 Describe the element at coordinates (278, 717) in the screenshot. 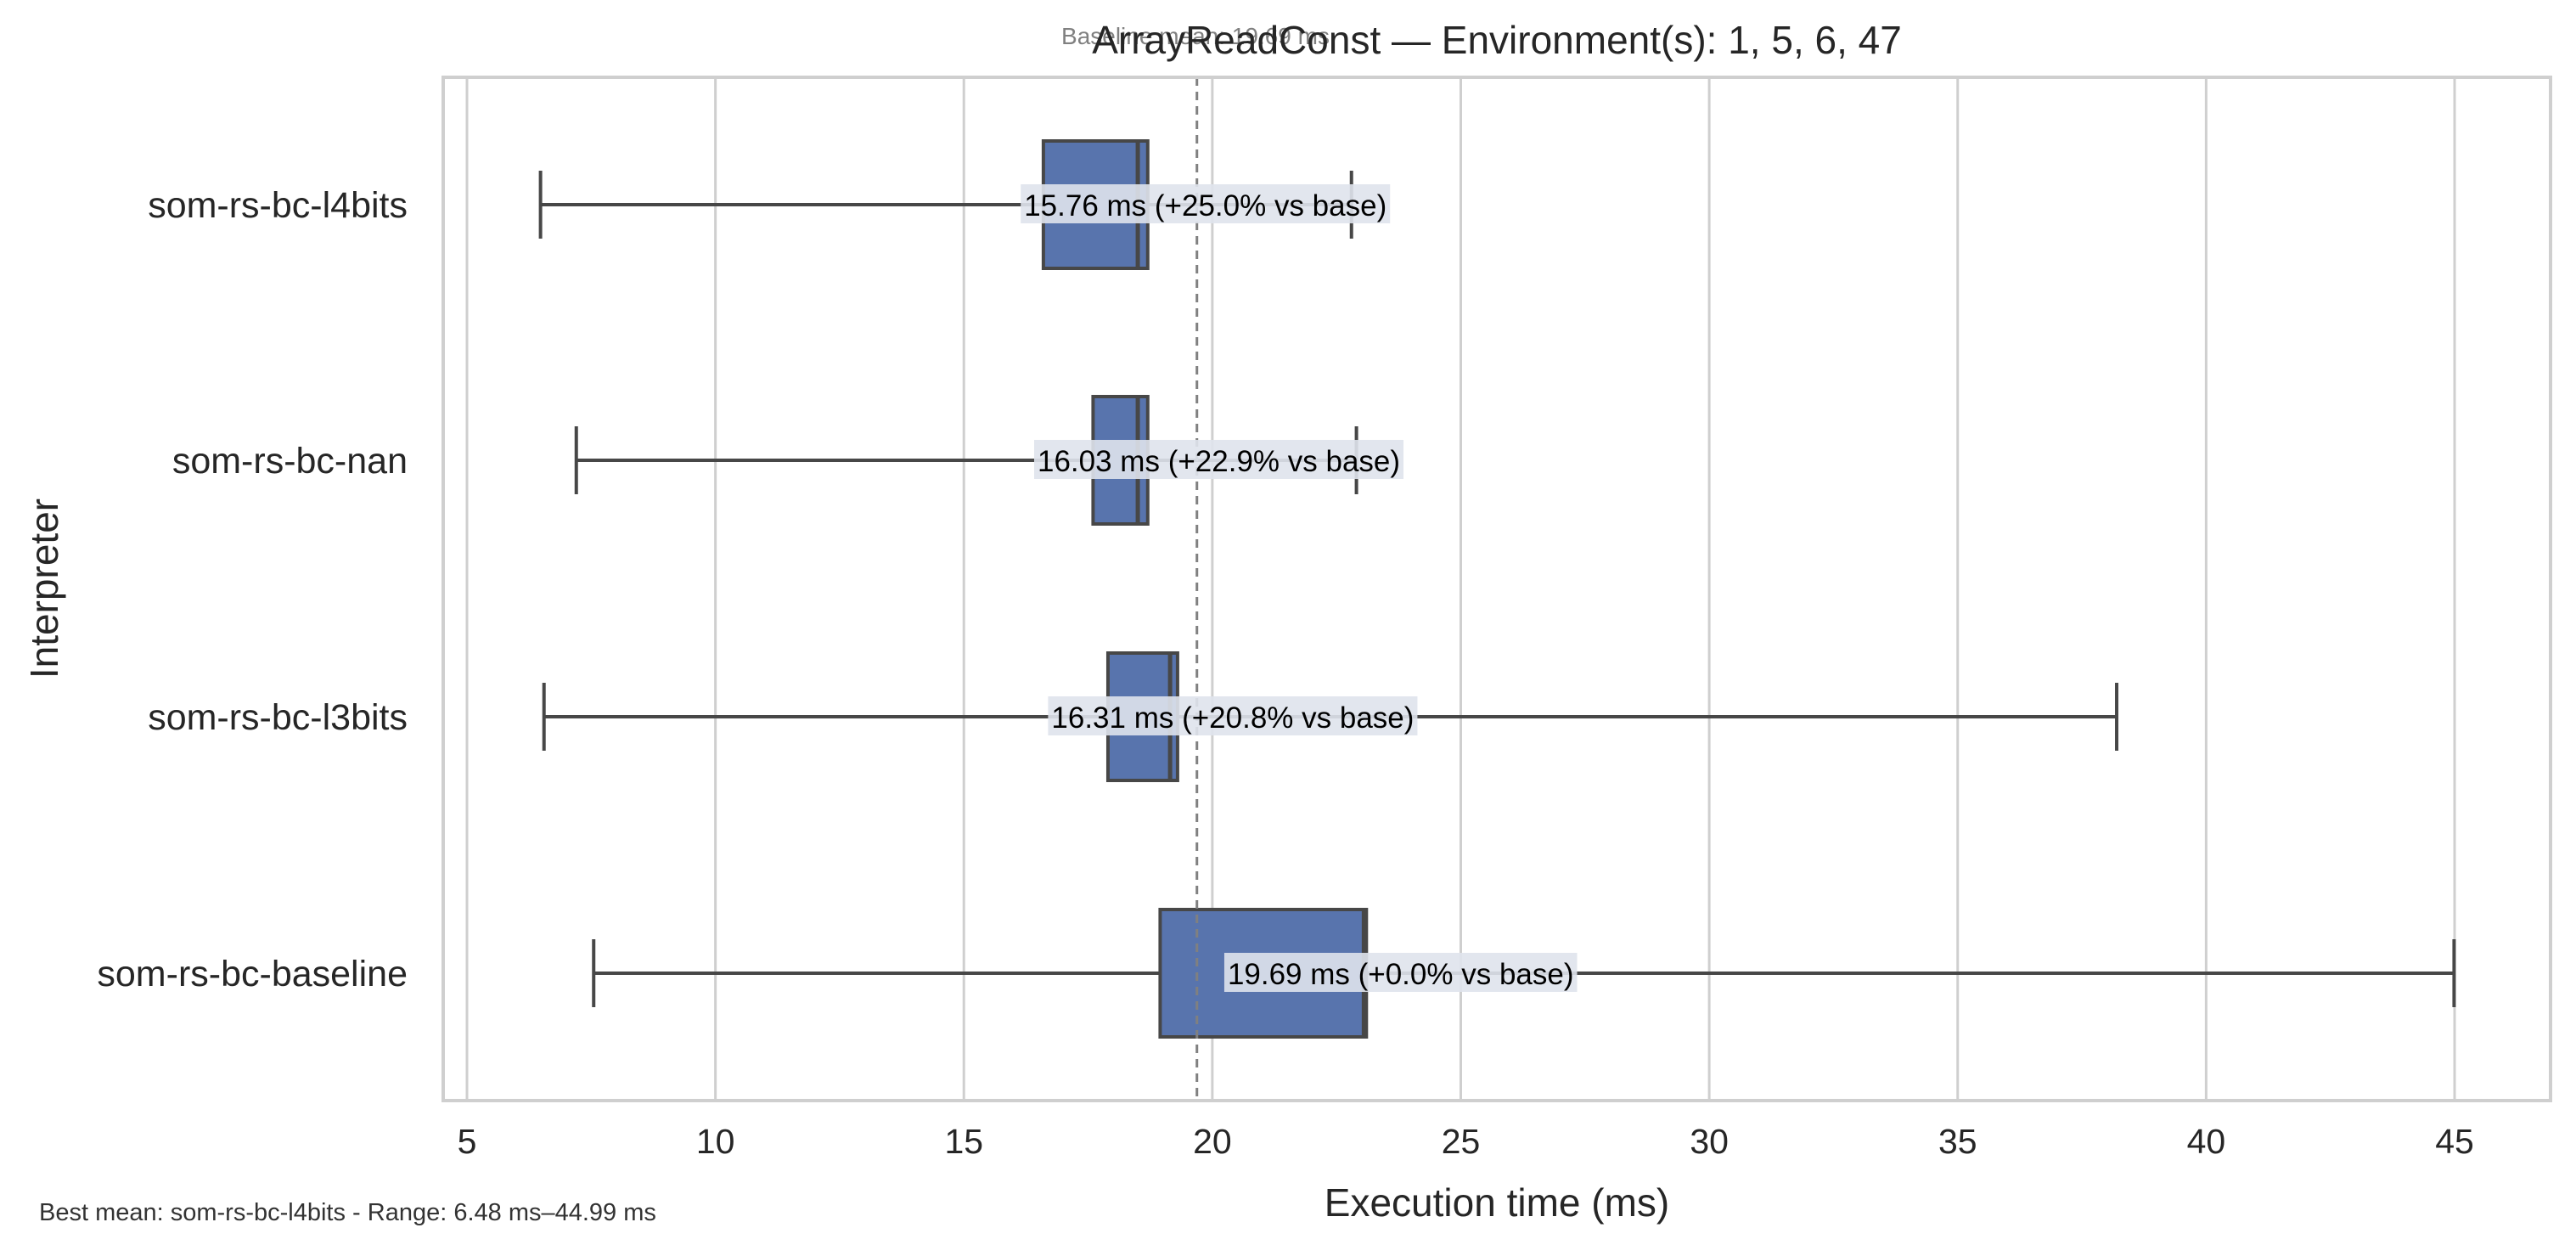

I see `y-tick-label: som-rs-bc-l3bits` at that location.